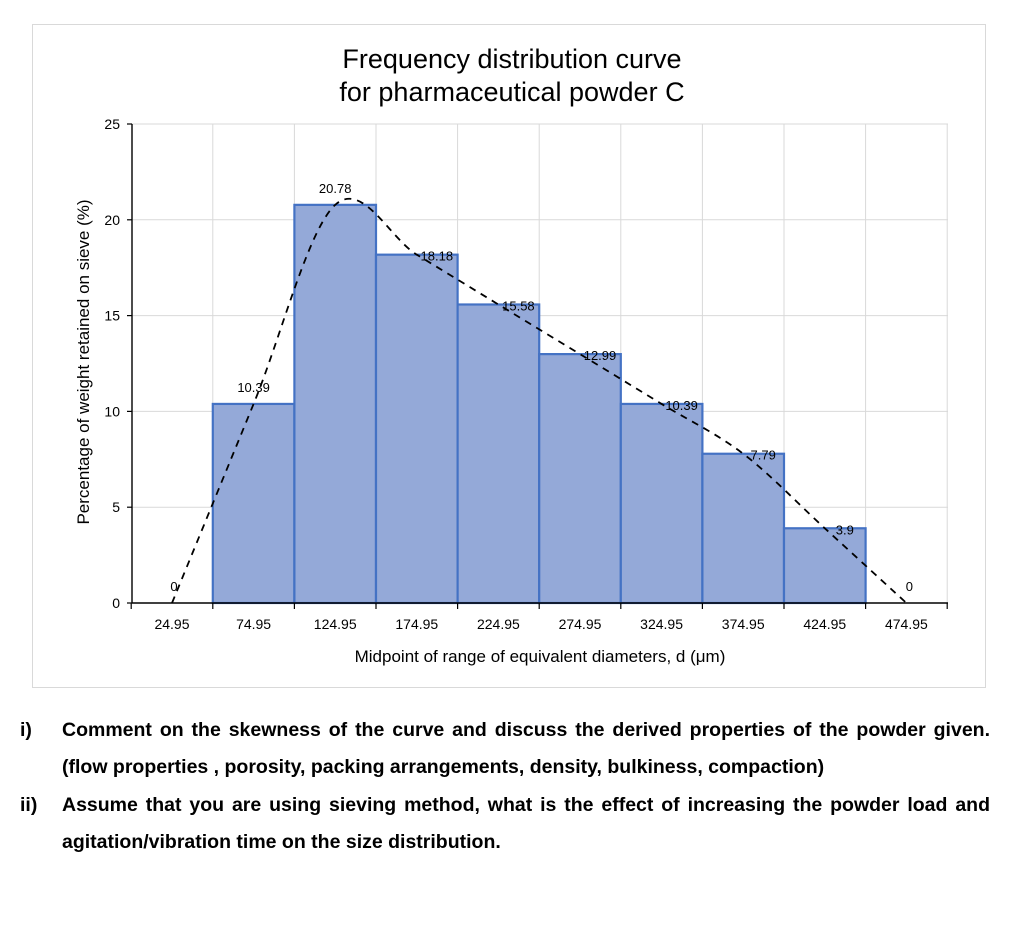 This screenshot has width=1024, height=934. Describe the element at coordinates (173, 586) in the screenshot. I see `curve-start-label: 0` at that location.